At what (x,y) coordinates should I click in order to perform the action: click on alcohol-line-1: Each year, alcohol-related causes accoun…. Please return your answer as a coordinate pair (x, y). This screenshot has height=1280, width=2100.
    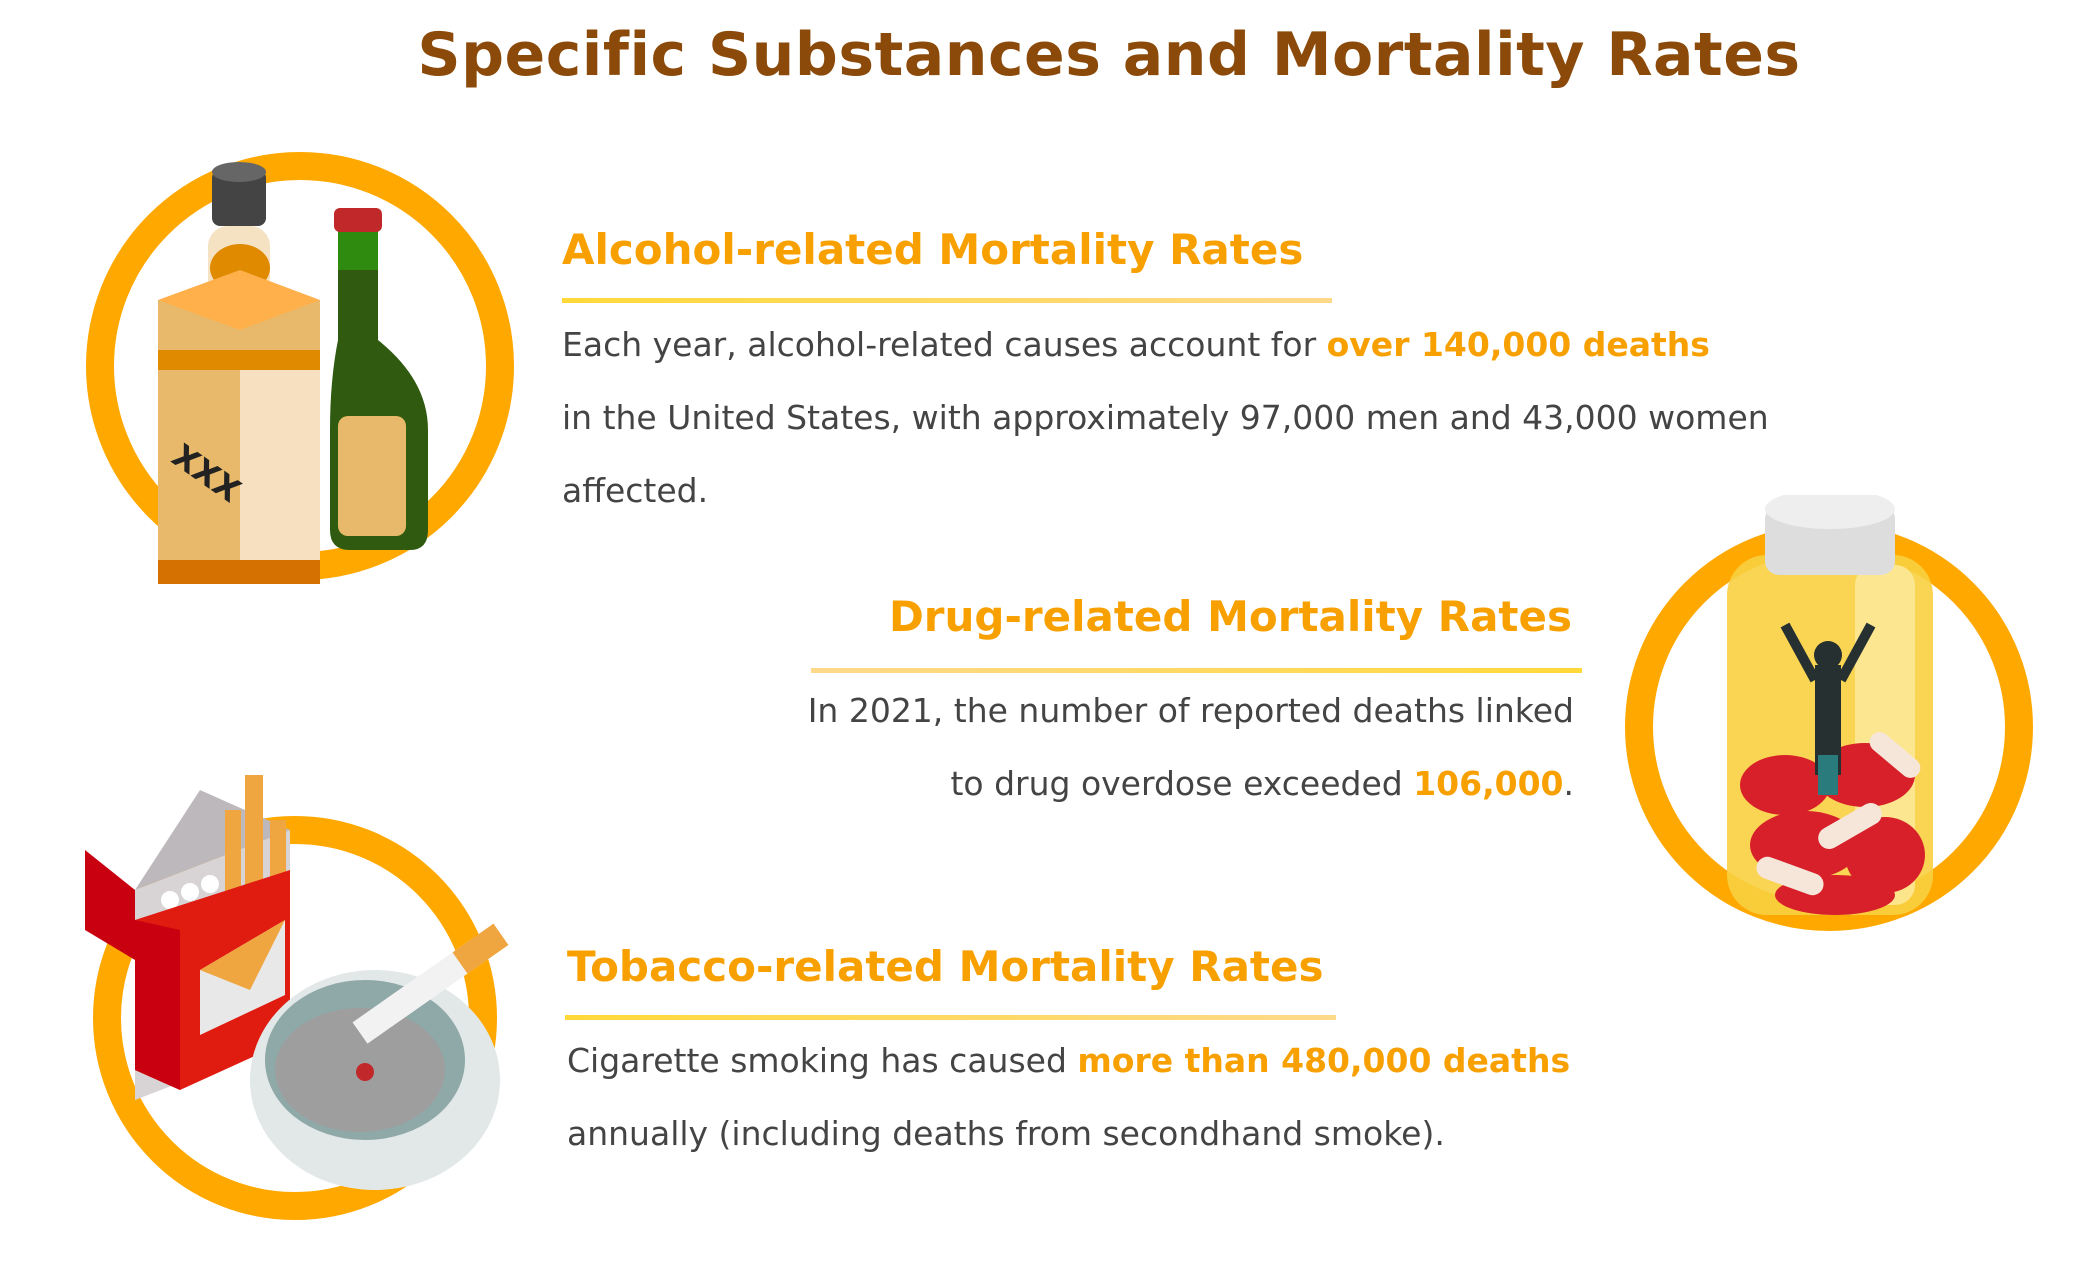
    Looking at the image, I should click on (1165, 344).